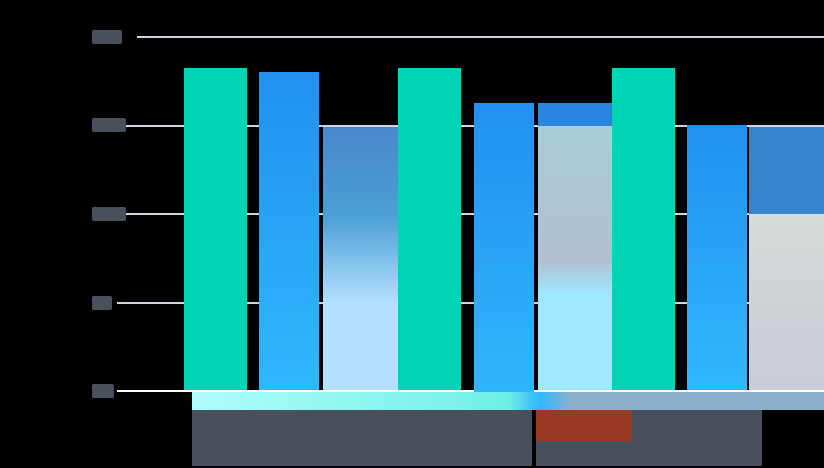  Describe the element at coordinates (584, 438) in the screenshot. I see `x-tick-label: Group 2` at that location.